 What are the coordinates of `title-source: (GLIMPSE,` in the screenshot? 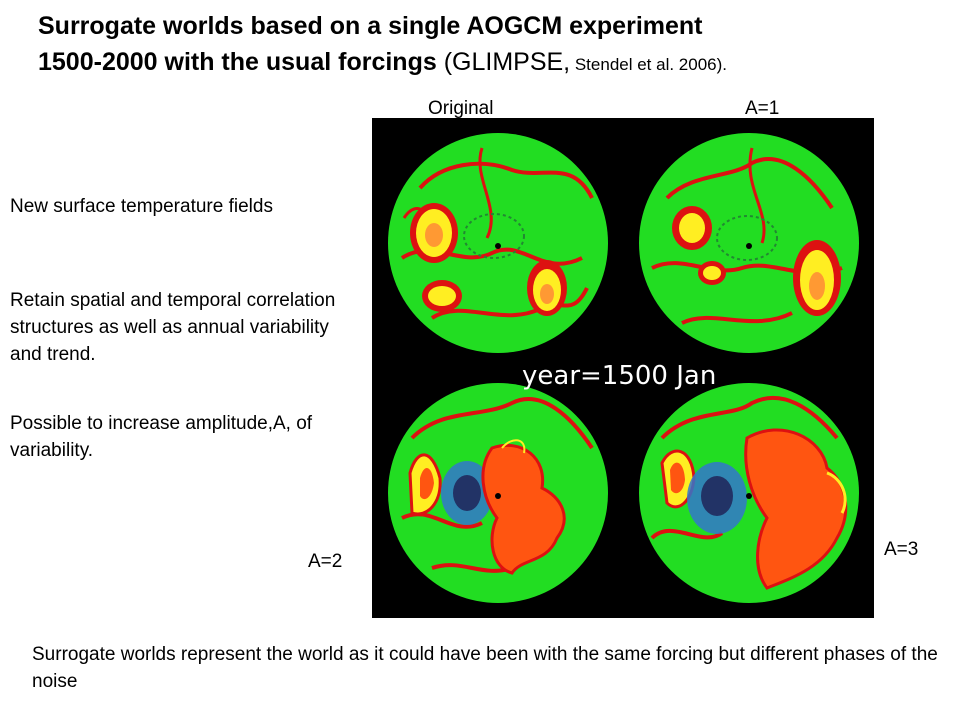 It's located at (503, 62).